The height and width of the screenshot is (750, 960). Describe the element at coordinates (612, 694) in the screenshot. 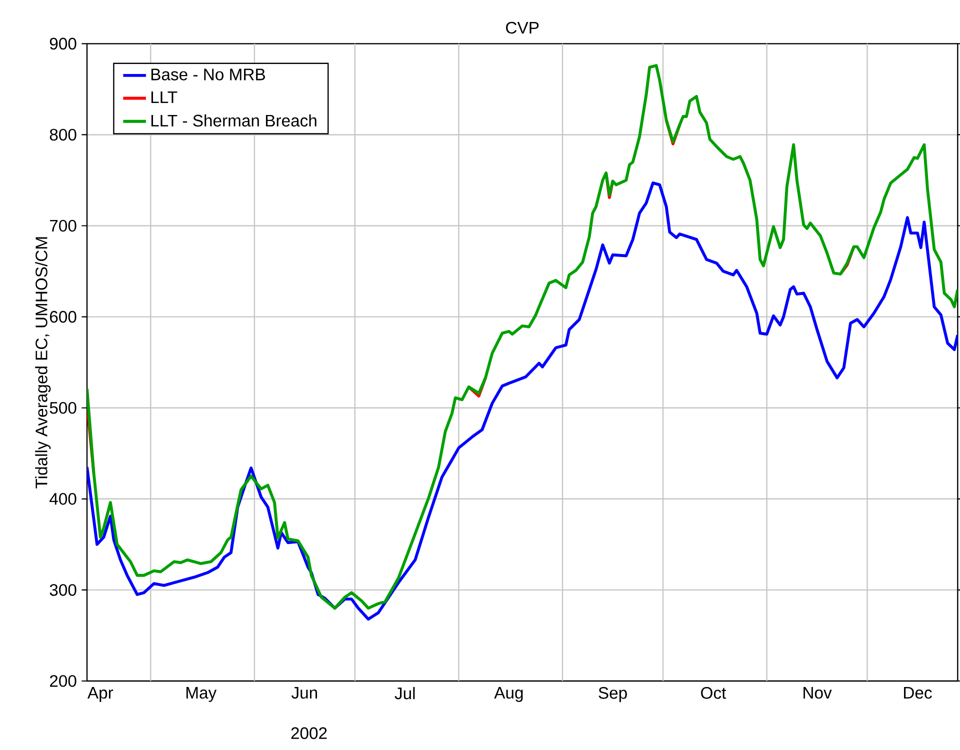

I see `x-tick-label: Sep` at that location.